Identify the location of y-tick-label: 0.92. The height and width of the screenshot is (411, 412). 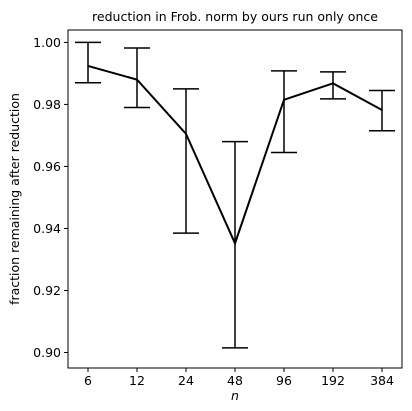
(47, 290).